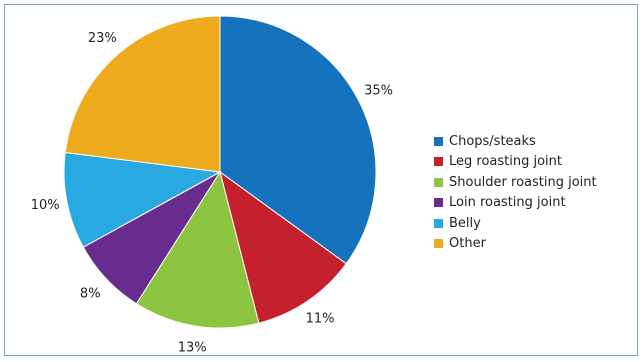 This screenshot has width=643, height=362. I want to click on pie-slice-leg-roasting-joint, so click(283, 247).